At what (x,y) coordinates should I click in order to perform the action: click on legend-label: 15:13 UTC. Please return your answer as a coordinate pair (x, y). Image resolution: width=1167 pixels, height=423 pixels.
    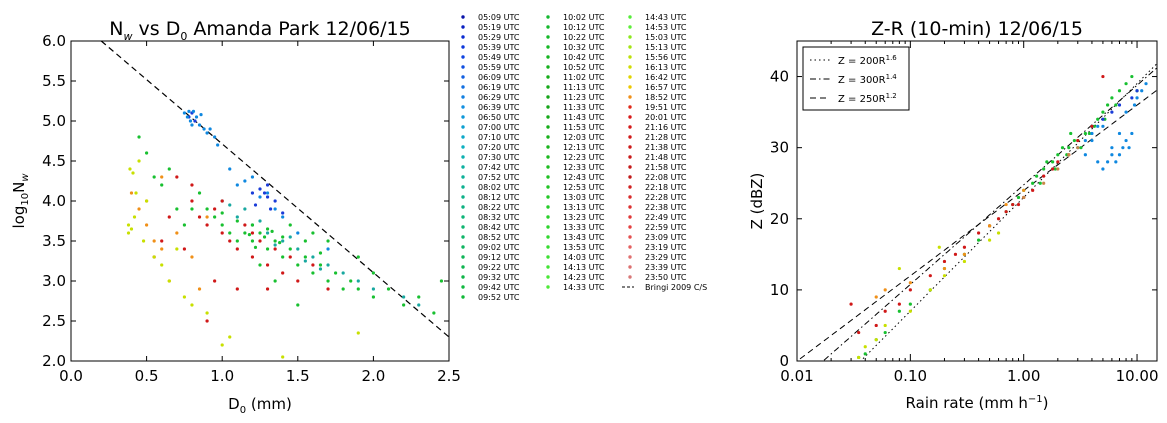
    Looking at the image, I should click on (666, 47).